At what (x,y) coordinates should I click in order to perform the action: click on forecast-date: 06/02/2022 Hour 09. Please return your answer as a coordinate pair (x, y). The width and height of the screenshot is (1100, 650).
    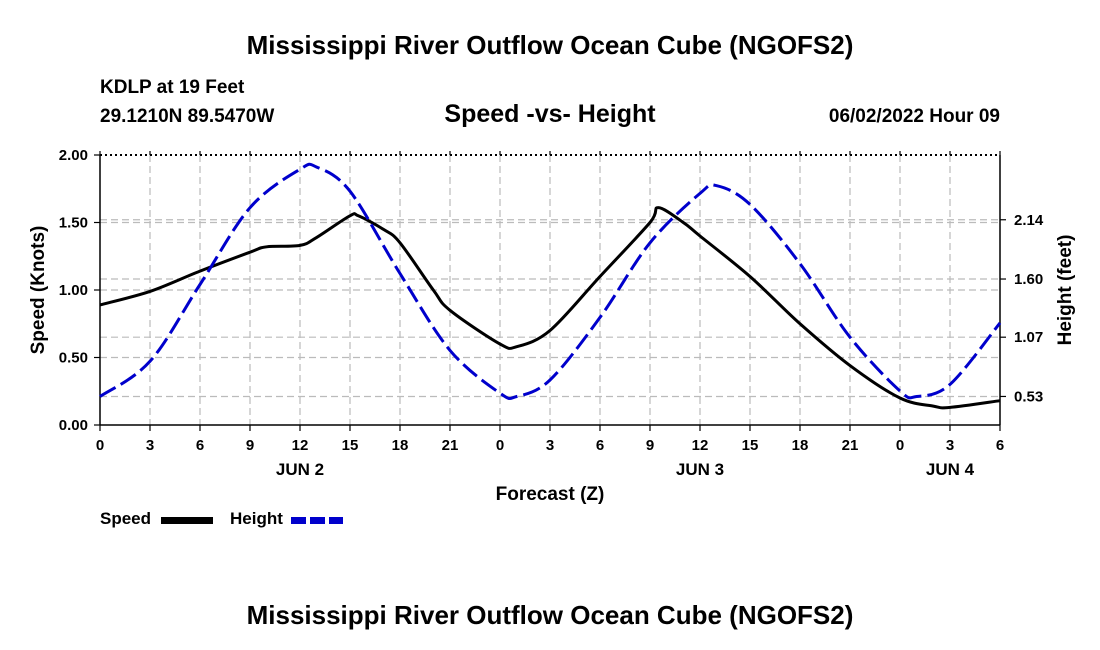
    Looking at the image, I should click on (914, 116).